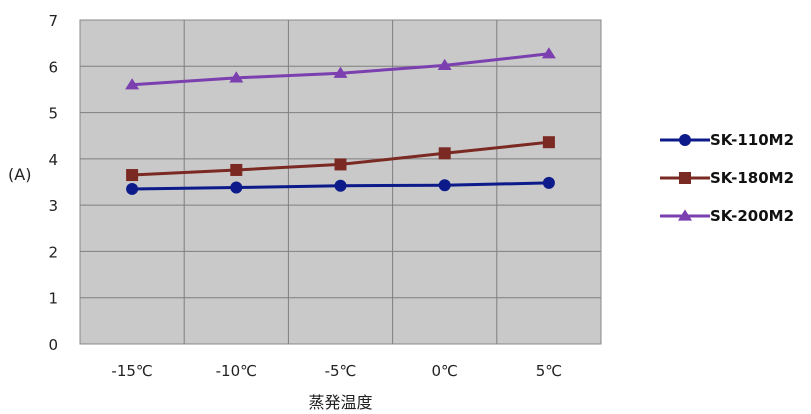  I want to click on x-axis-label: 蒸発温度, so click(340, 402).